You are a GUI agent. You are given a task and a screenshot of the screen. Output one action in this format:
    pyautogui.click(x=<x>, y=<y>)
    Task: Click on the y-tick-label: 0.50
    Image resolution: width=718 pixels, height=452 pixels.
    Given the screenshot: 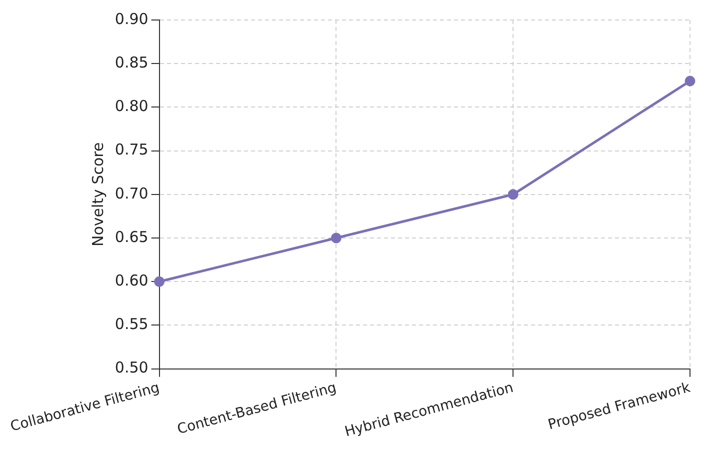 What is the action you would take?
    pyautogui.click(x=131, y=367)
    